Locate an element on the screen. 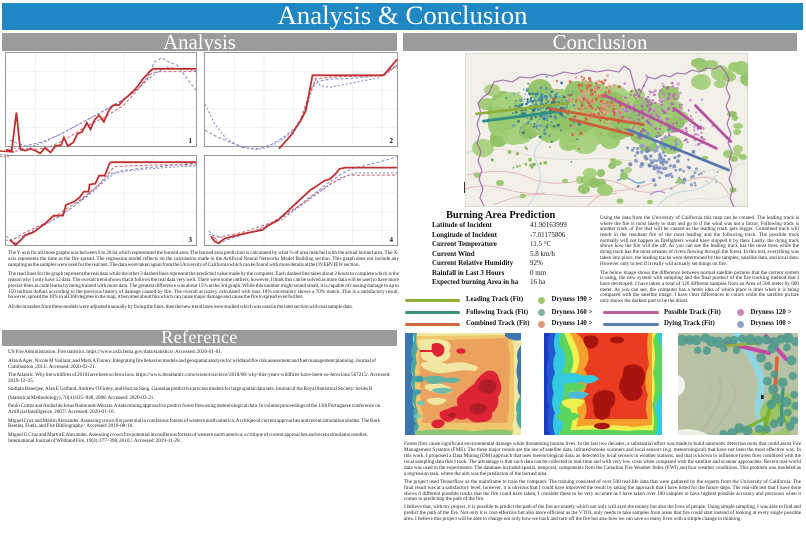  svg-text: 4 is located at coordinates (392, 240).